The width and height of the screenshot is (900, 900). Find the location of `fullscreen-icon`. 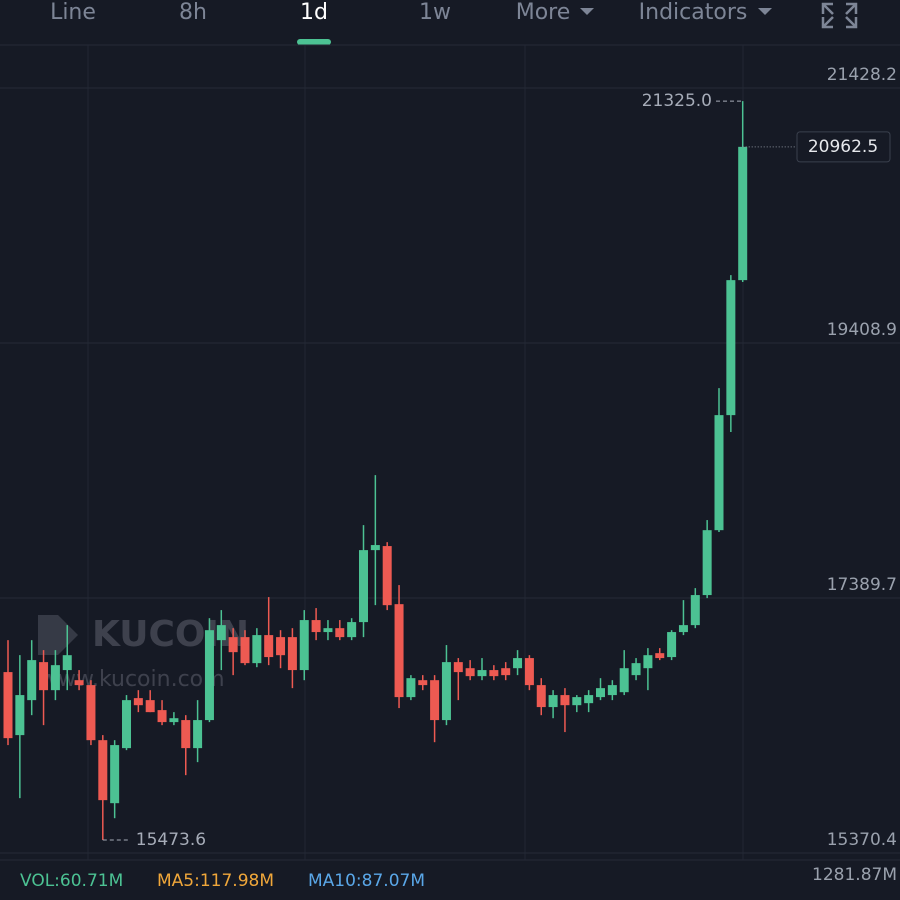

fullscreen-icon is located at coordinates (839, 15).